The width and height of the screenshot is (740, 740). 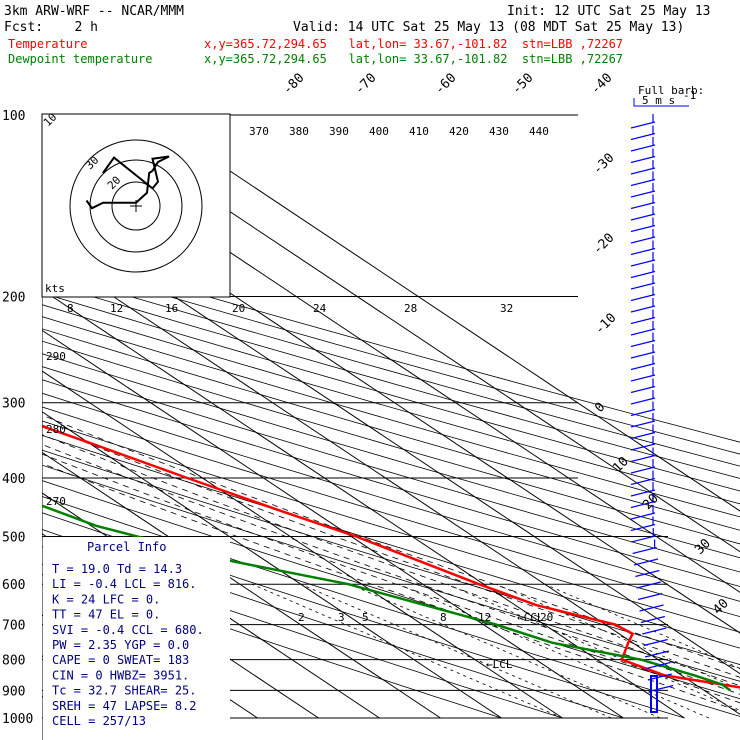 What do you see at coordinates (56, 501) in the screenshot?
I see `theta-side-label: 270` at bounding box center [56, 501].